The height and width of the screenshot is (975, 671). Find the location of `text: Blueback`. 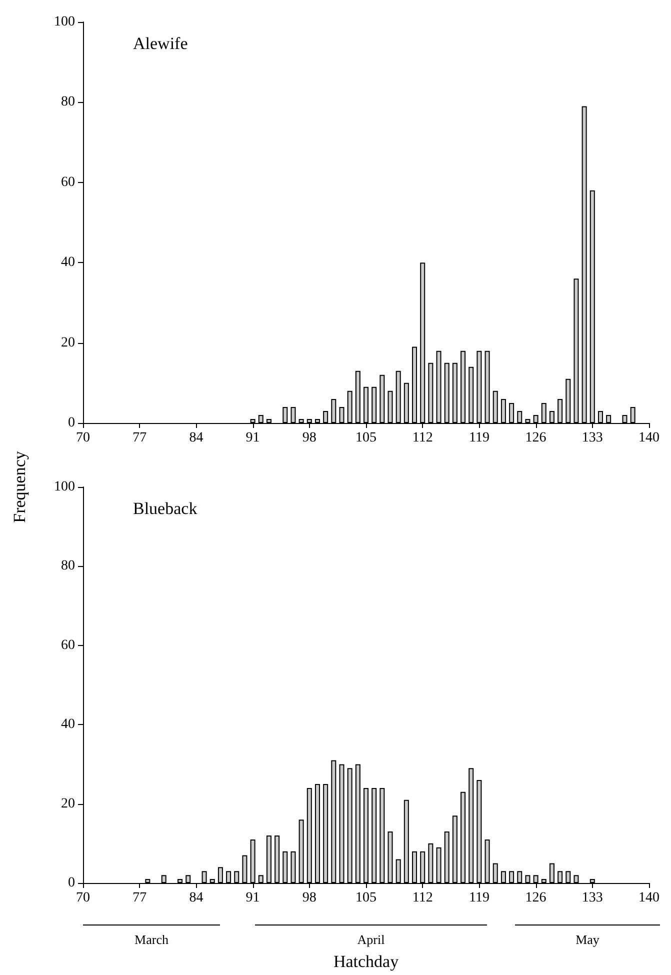

text: Blueback is located at coordinates (165, 508).